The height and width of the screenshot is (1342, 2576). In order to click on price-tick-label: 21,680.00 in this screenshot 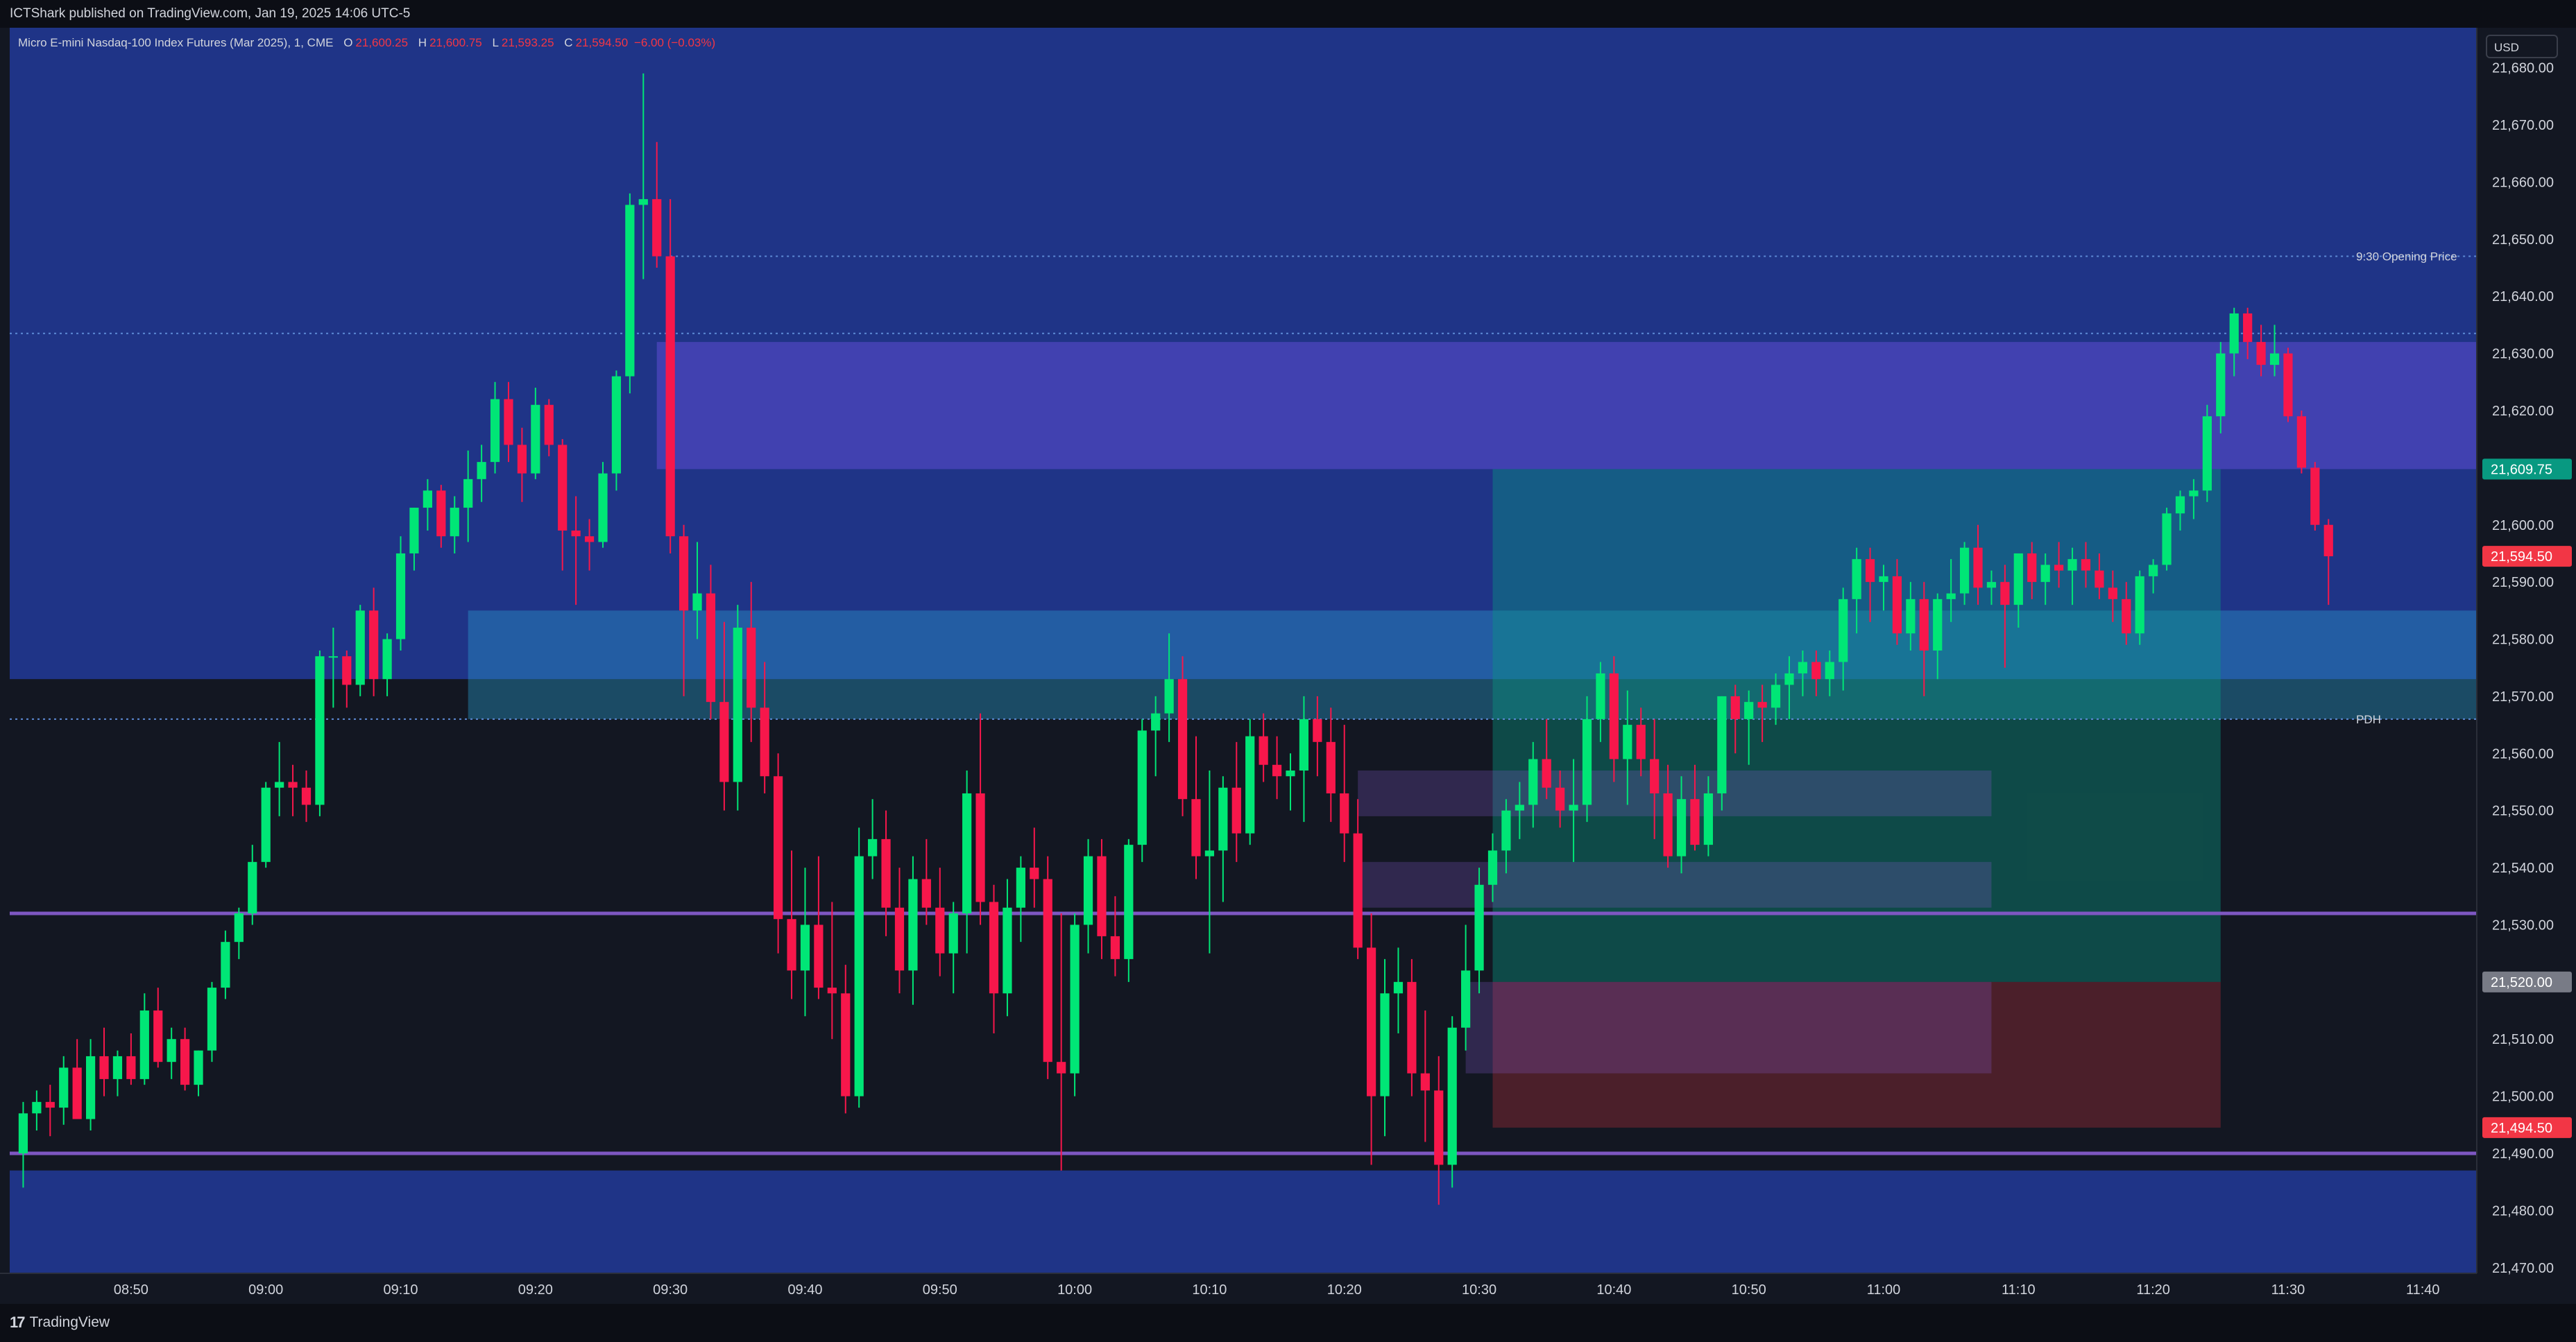, I will do `click(2523, 68)`.